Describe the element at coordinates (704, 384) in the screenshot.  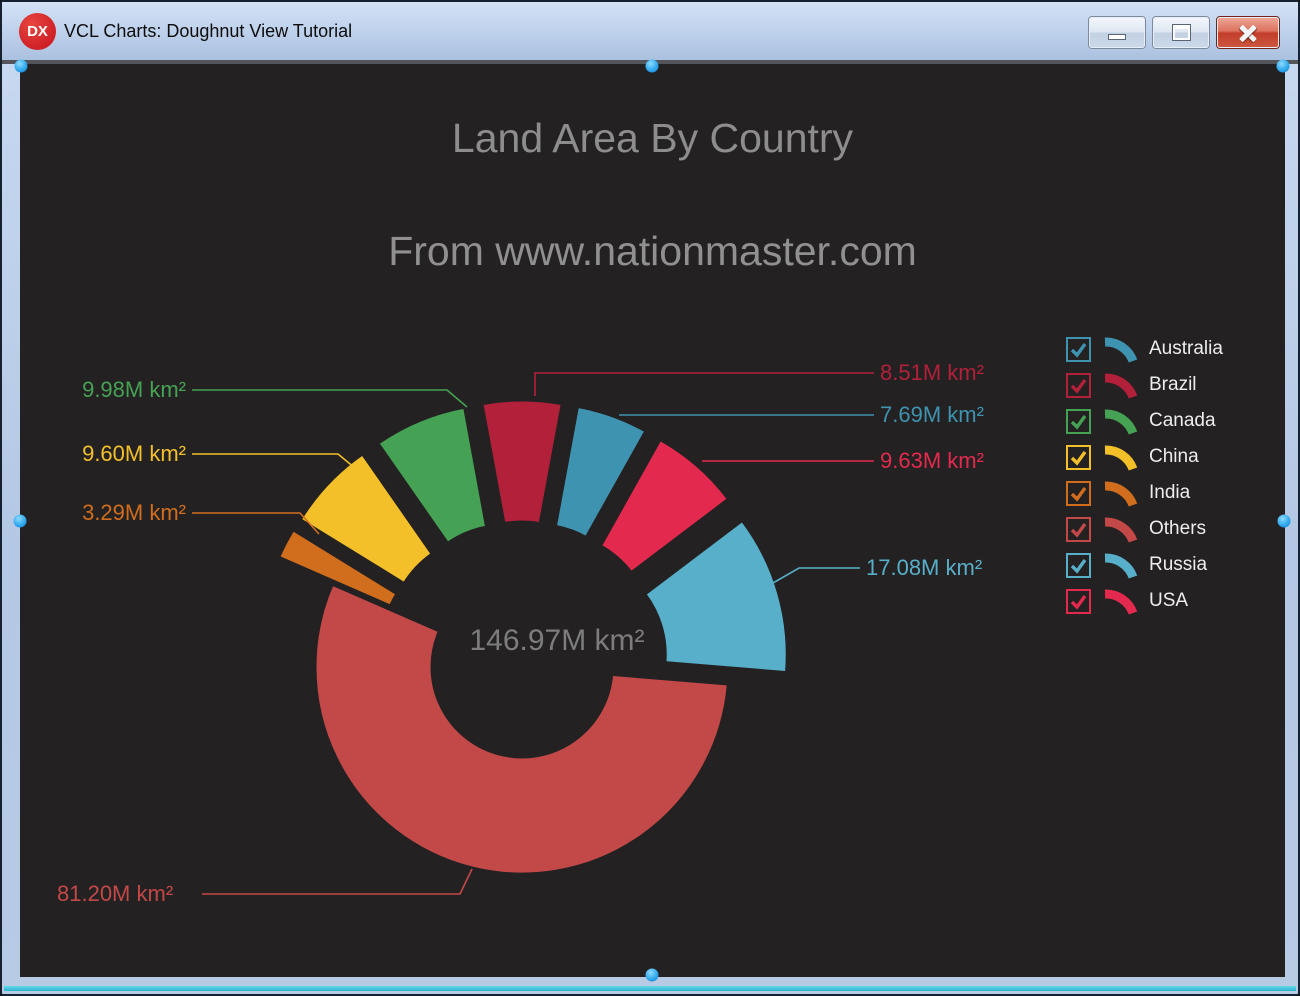
I see `callout-line-brazil` at that location.